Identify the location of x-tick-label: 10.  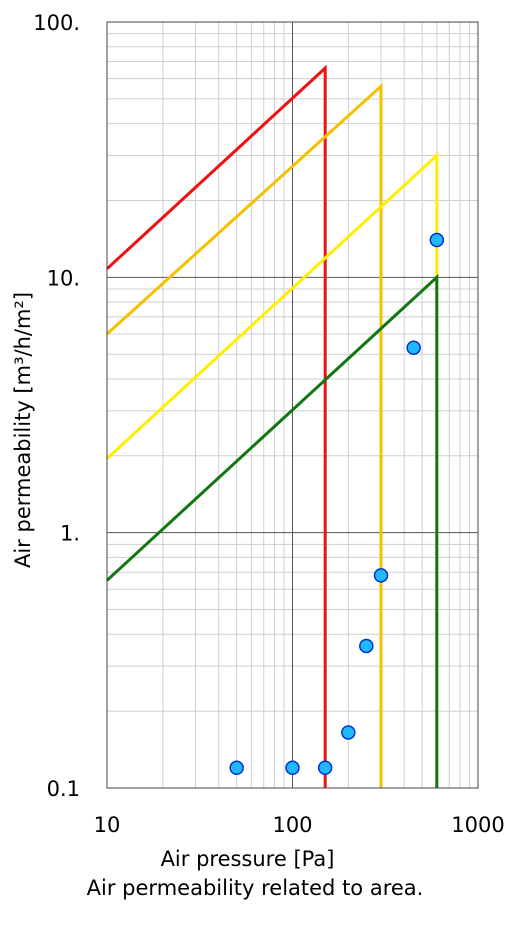
(107, 825).